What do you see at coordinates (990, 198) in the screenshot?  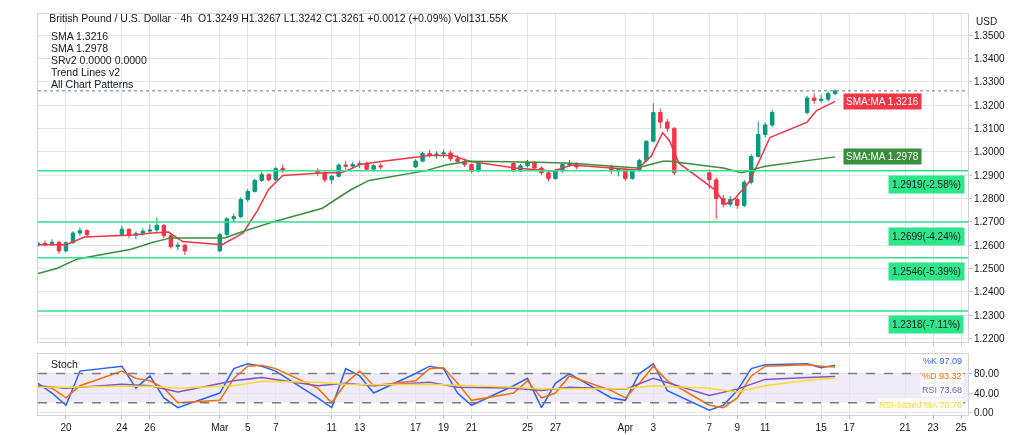 I see `y-tick-label: 1.2800` at bounding box center [990, 198].